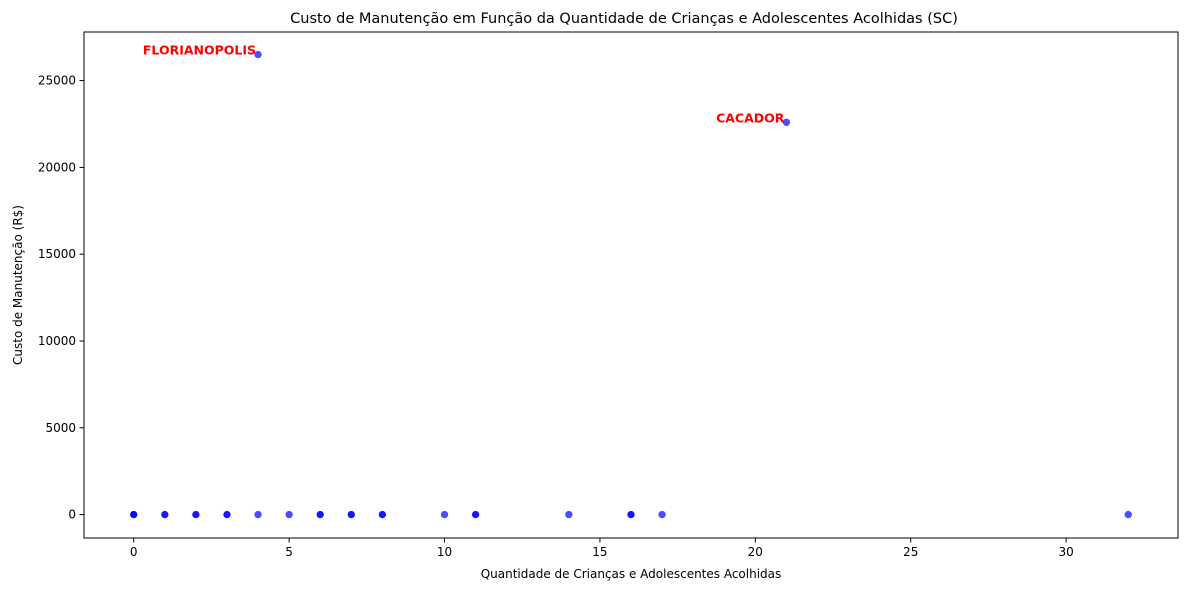  What do you see at coordinates (60, 428) in the screenshot?
I see `y-tick-label: 5000` at bounding box center [60, 428].